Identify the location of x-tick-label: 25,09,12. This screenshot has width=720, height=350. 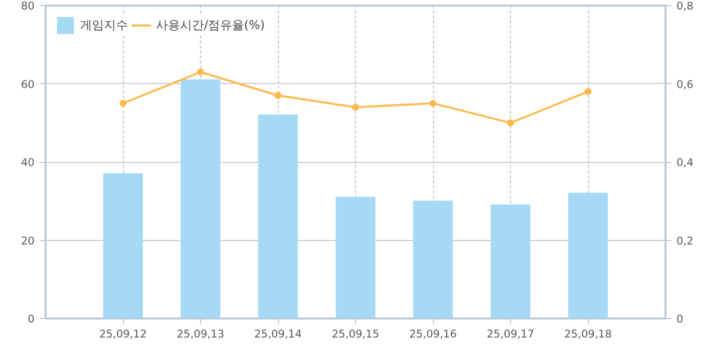
(123, 334).